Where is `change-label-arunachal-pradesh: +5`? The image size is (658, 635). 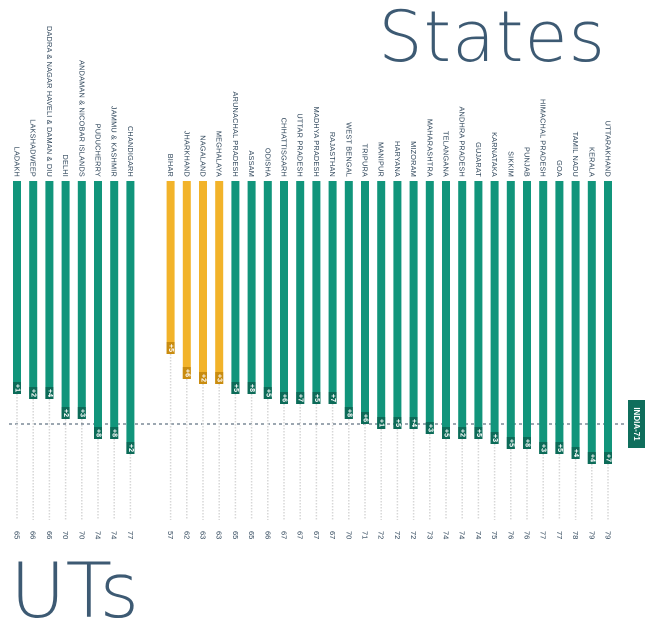
change-label-arunachal-pradesh: +5 is located at coordinates (235, 388).